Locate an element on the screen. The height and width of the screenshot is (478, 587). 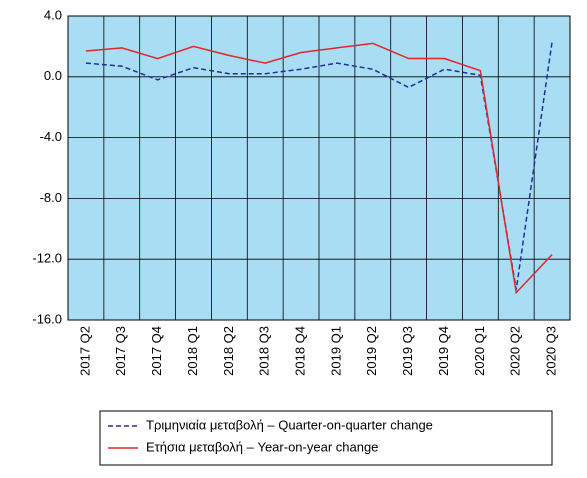
y-tick-label: 0.0 is located at coordinates (53, 75).